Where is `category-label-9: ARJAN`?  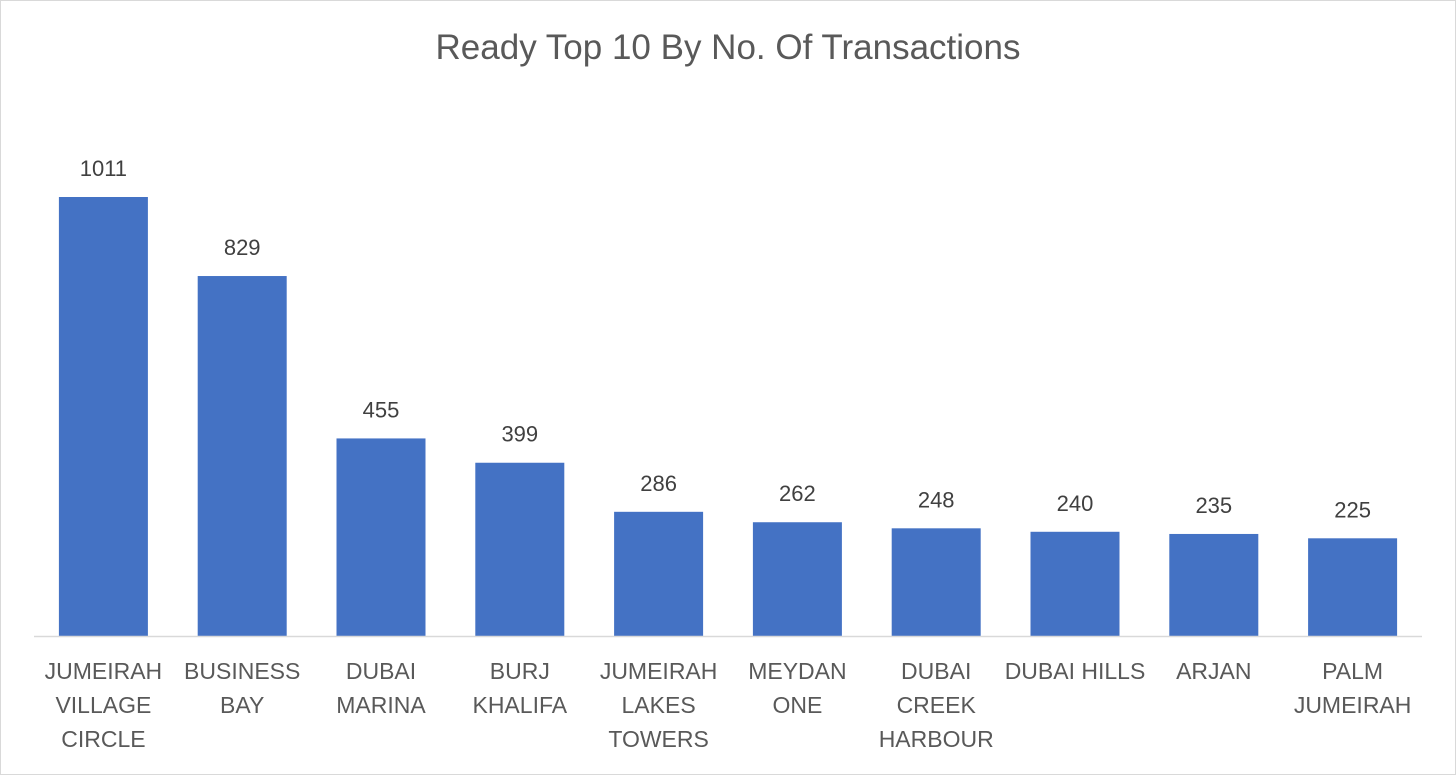 category-label-9: ARJAN is located at coordinates (1213, 671).